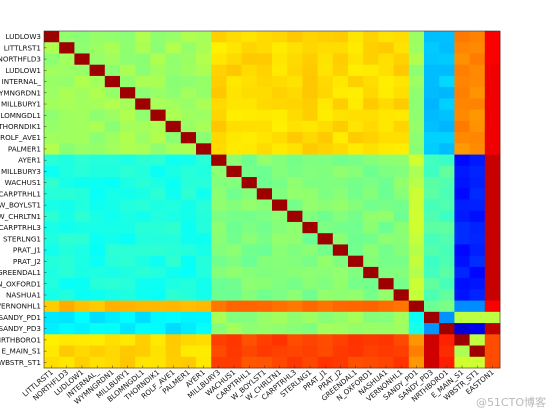  What do you see at coordinates (20, 317) in the screenshot?
I see `y-tick-label: SANDY_PD1` at bounding box center [20, 317].